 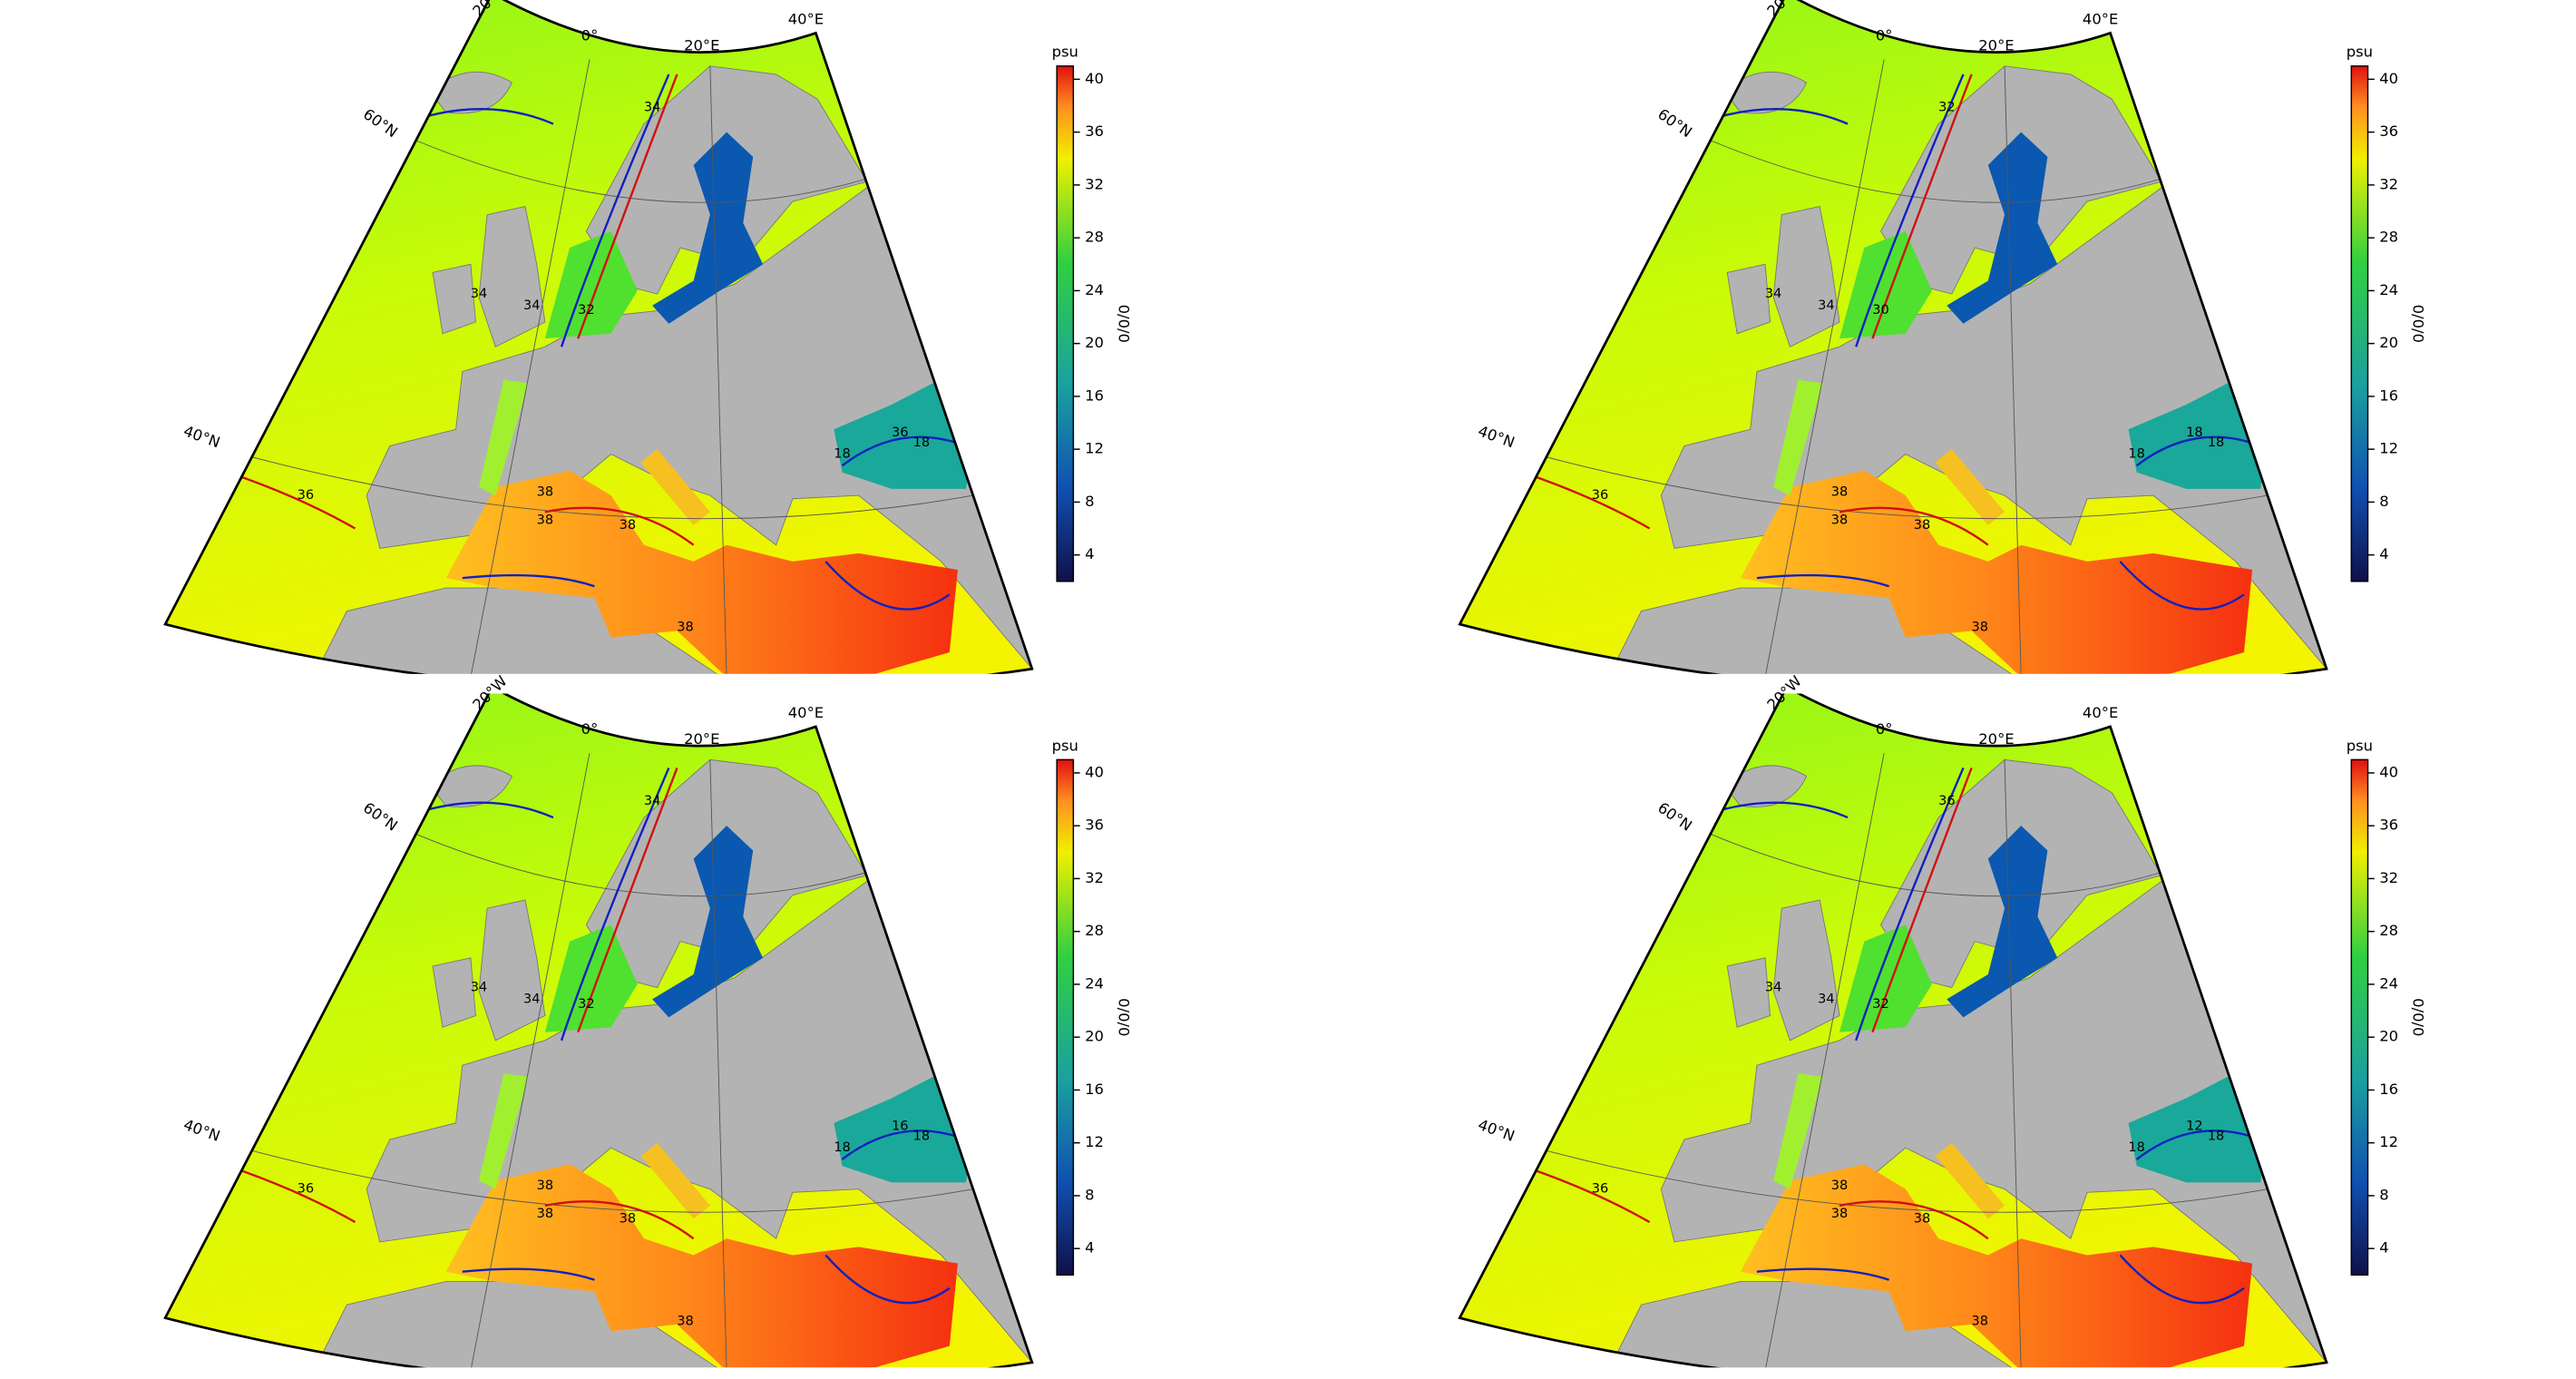 I want to click on colorbar-tick-label: 20, so click(x=2388, y=1036).